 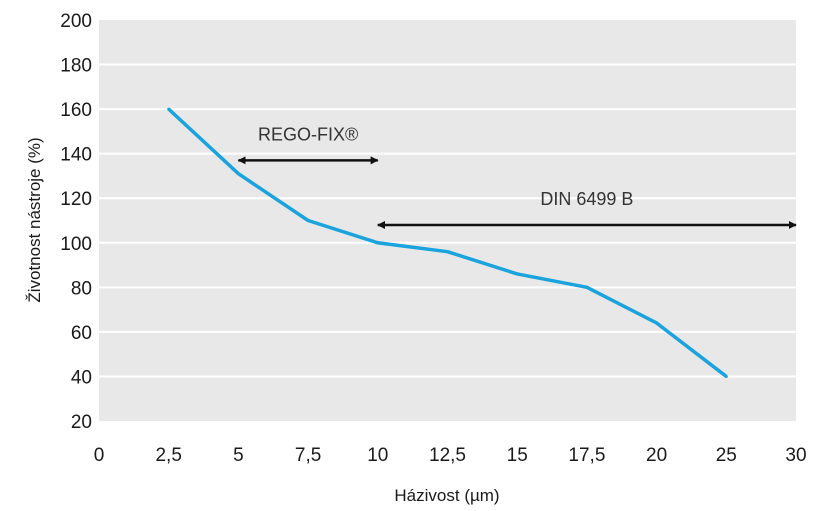 What do you see at coordinates (586, 455) in the screenshot?
I see `x-tick-label: 17,5` at bounding box center [586, 455].